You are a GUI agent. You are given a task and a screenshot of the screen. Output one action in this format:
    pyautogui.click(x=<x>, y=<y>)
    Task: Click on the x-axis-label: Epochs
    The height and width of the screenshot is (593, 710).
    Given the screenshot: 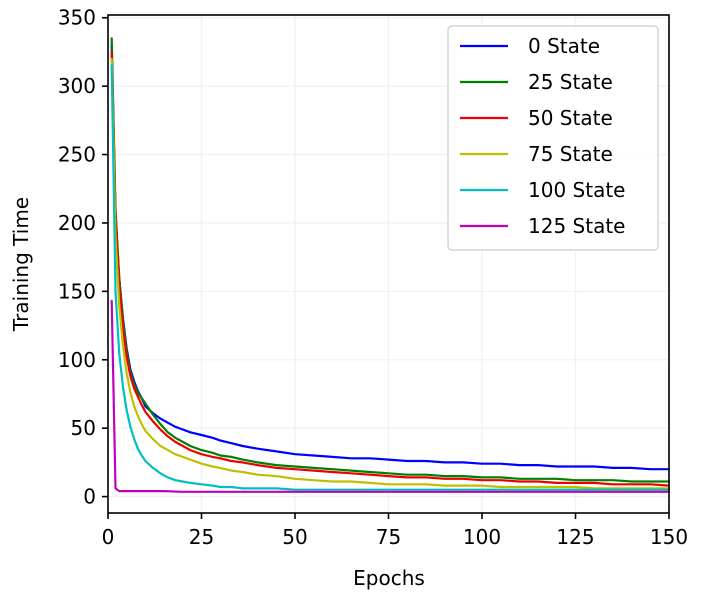 What is the action you would take?
    pyautogui.click(x=389, y=578)
    